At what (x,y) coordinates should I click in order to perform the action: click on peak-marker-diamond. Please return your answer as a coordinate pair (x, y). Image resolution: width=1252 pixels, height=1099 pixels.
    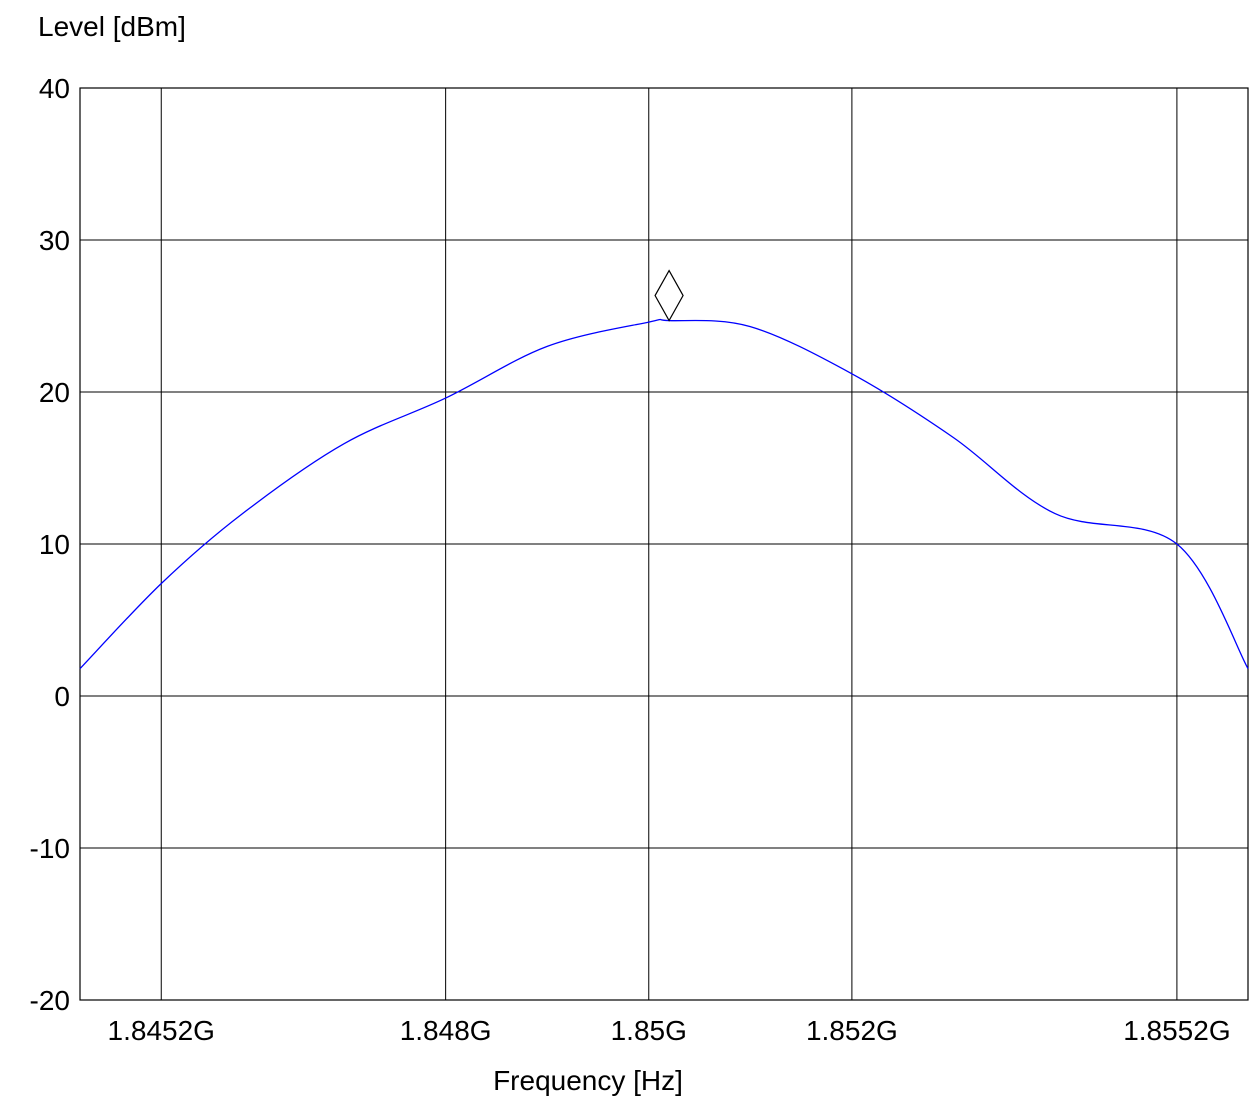
    Looking at the image, I should click on (669, 295).